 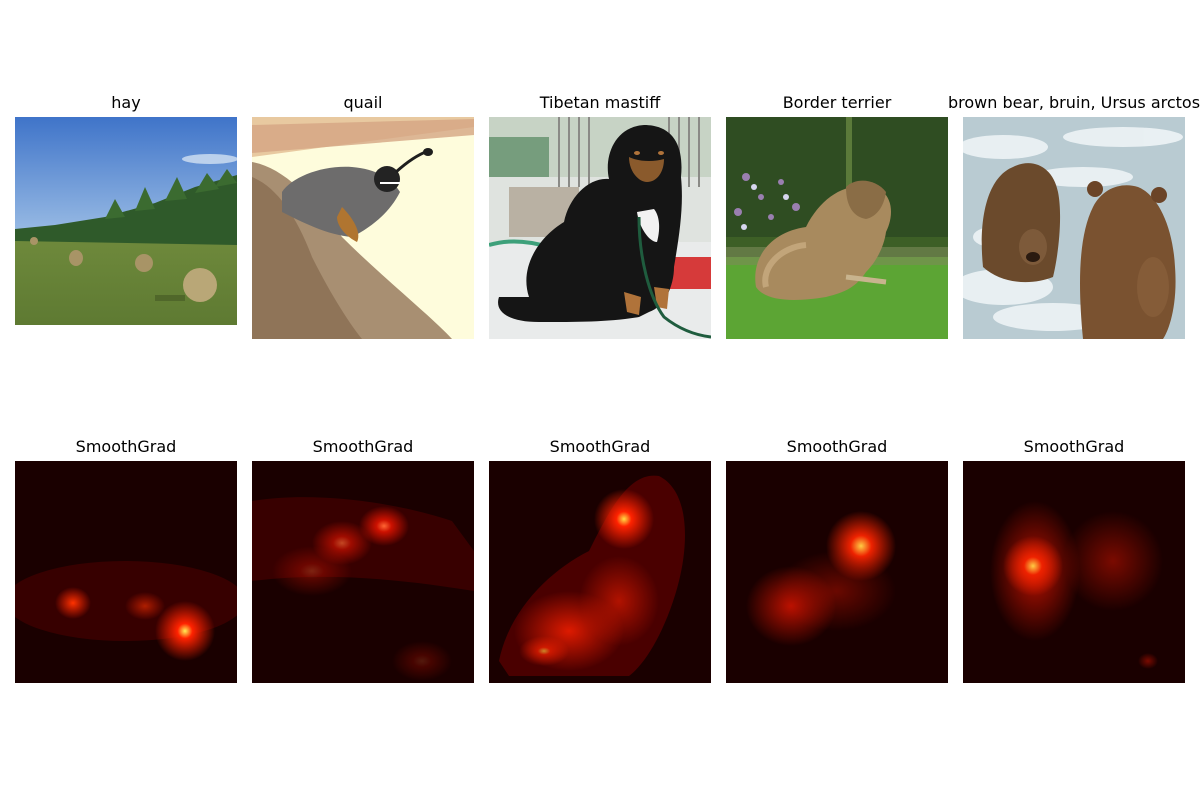 What do you see at coordinates (837, 446) in the screenshot?
I see `panel-title-smoothgrad-4: SmoothGrad` at bounding box center [837, 446].